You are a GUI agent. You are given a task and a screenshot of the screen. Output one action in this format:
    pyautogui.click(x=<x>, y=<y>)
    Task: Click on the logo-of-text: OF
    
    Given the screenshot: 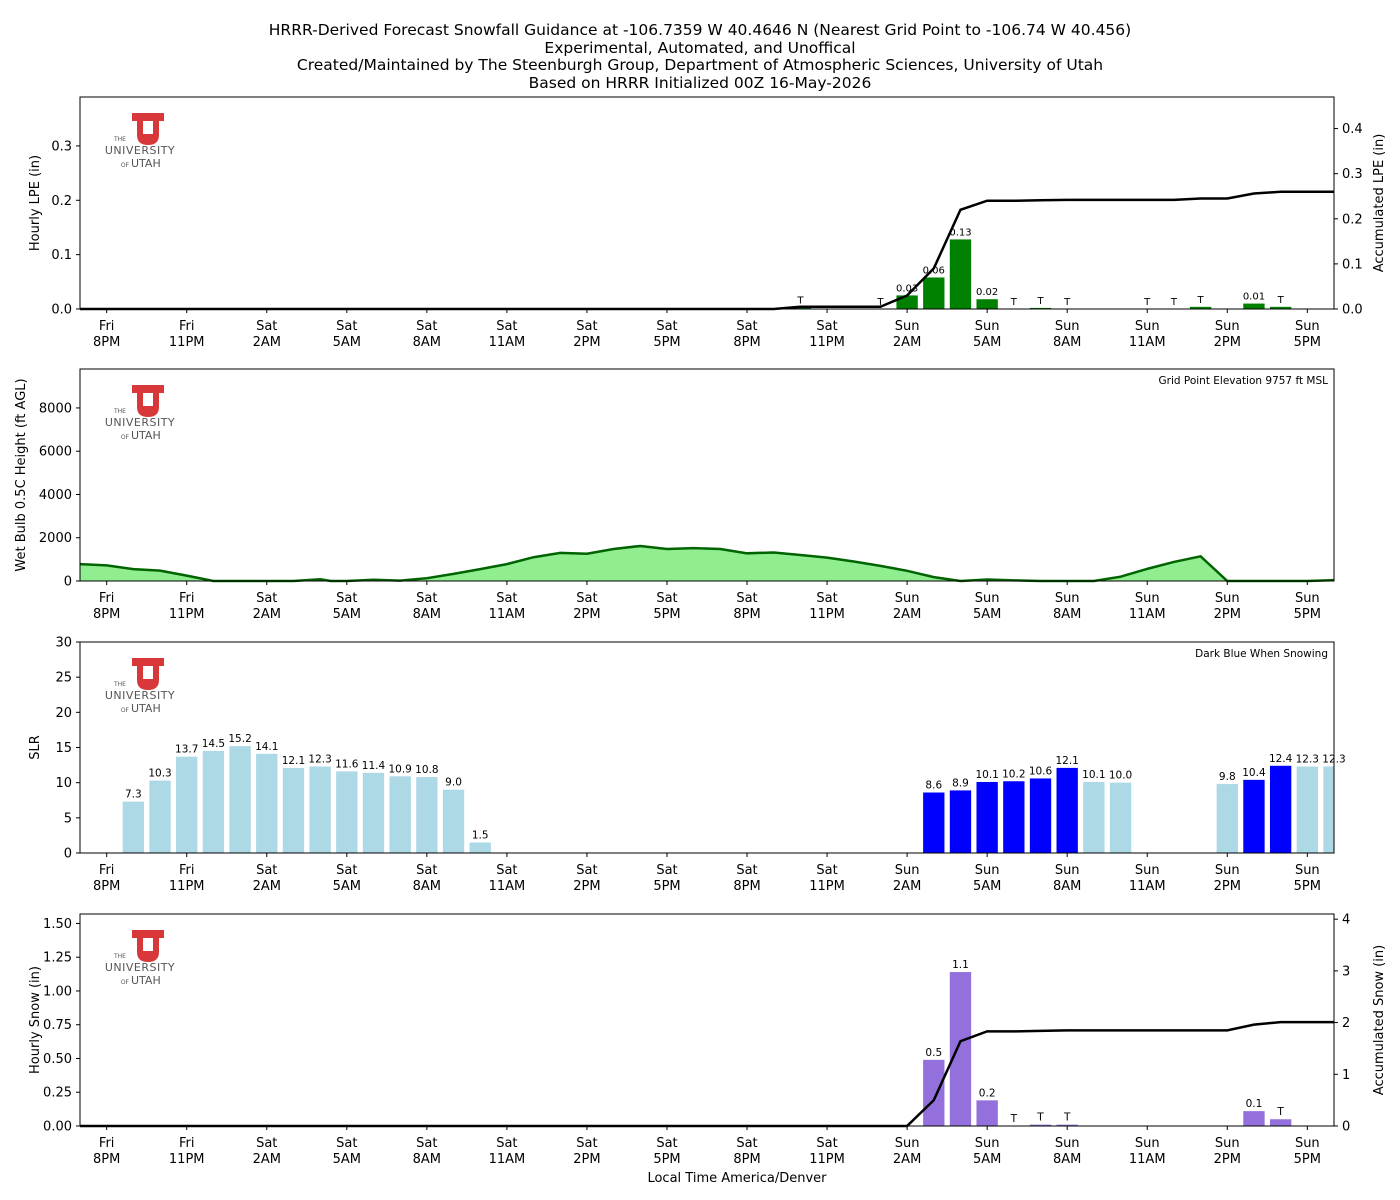 What is the action you would take?
    pyautogui.click(x=125, y=165)
    